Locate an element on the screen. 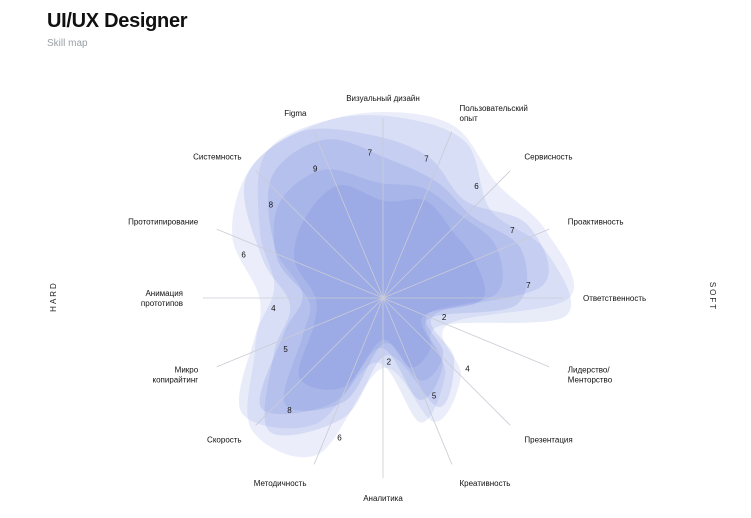  axis-label: Сервисность is located at coordinates (548, 157).